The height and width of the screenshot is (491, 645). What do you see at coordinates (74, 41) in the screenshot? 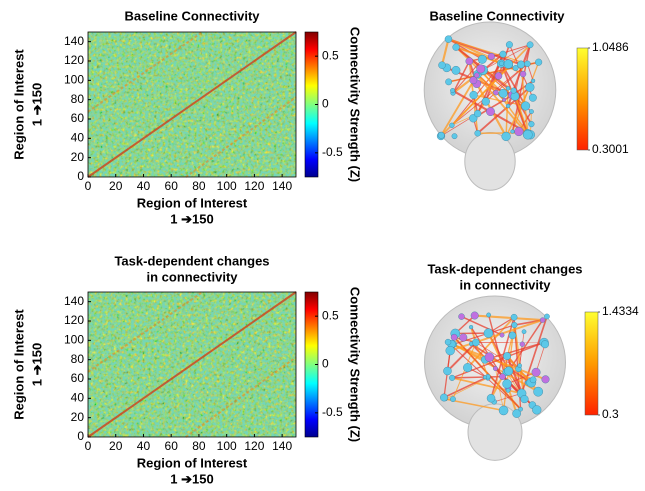
I see `y-tick-label: 140` at bounding box center [74, 41].